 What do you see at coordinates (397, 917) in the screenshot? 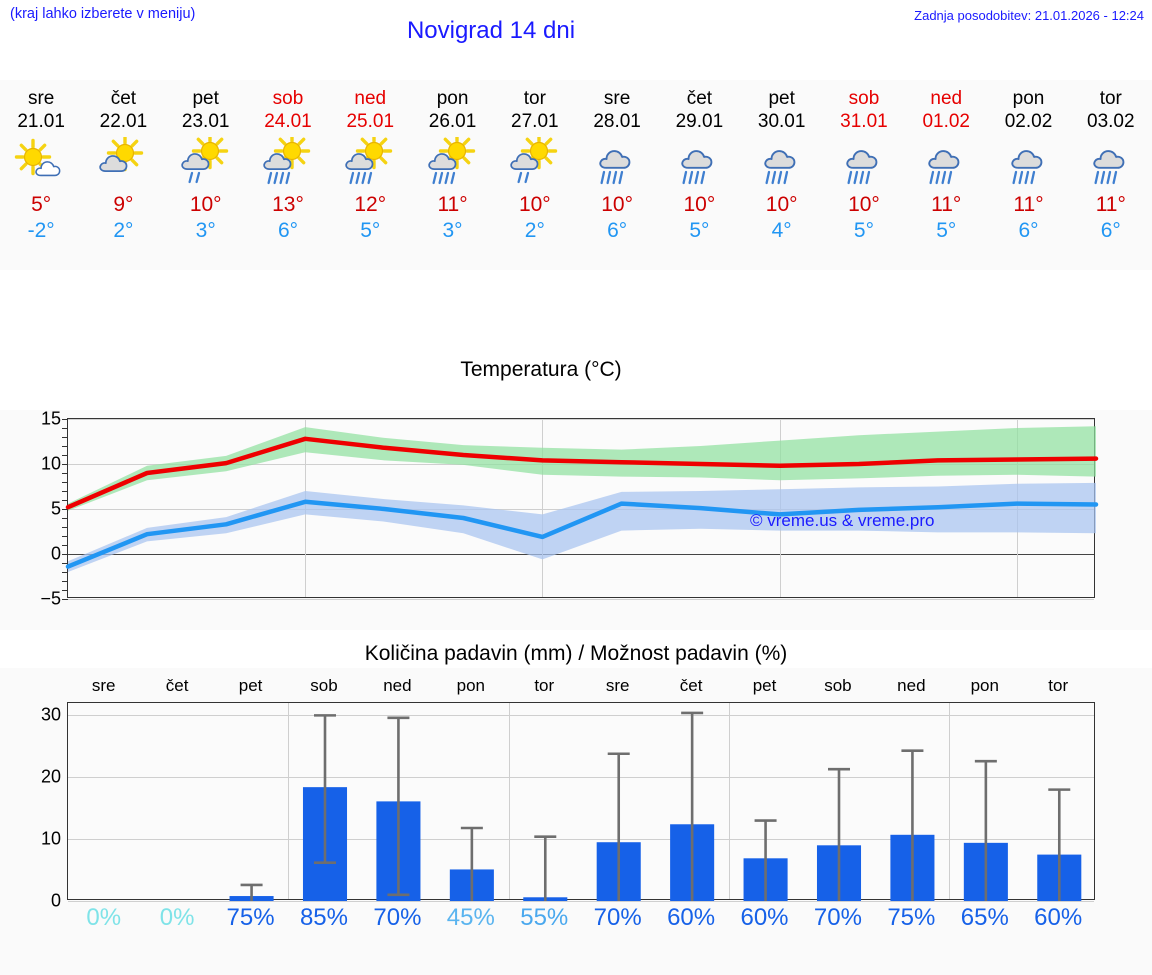
I see `precipitation-probability: 70%` at bounding box center [397, 917].